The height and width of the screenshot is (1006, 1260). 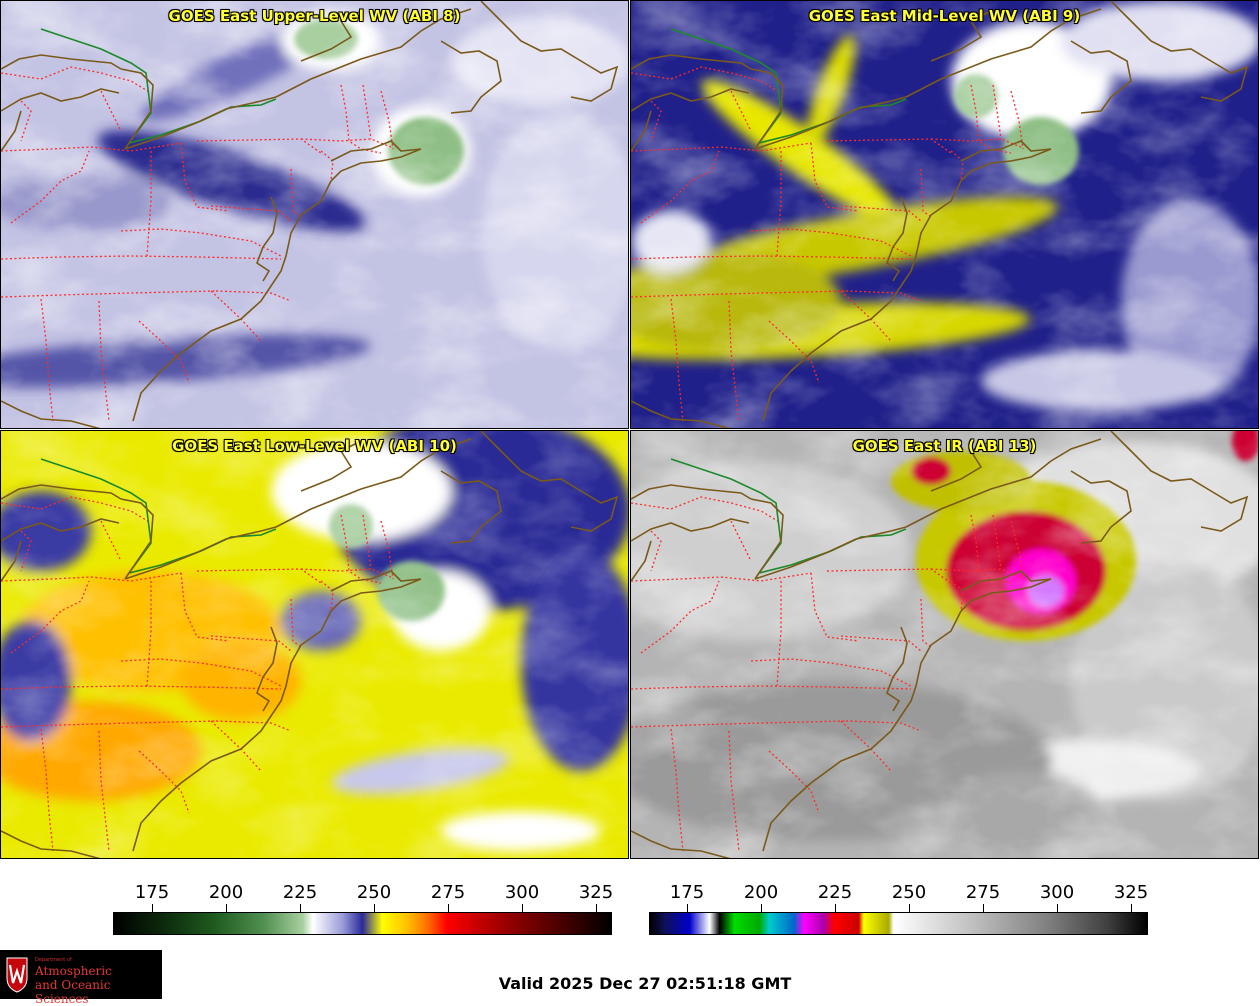 What do you see at coordinates (944, 16) in the screenshot?
I see `panel-title: GOES East Mid-Level WV (ABI 9)` at bounding box center [944, 16].